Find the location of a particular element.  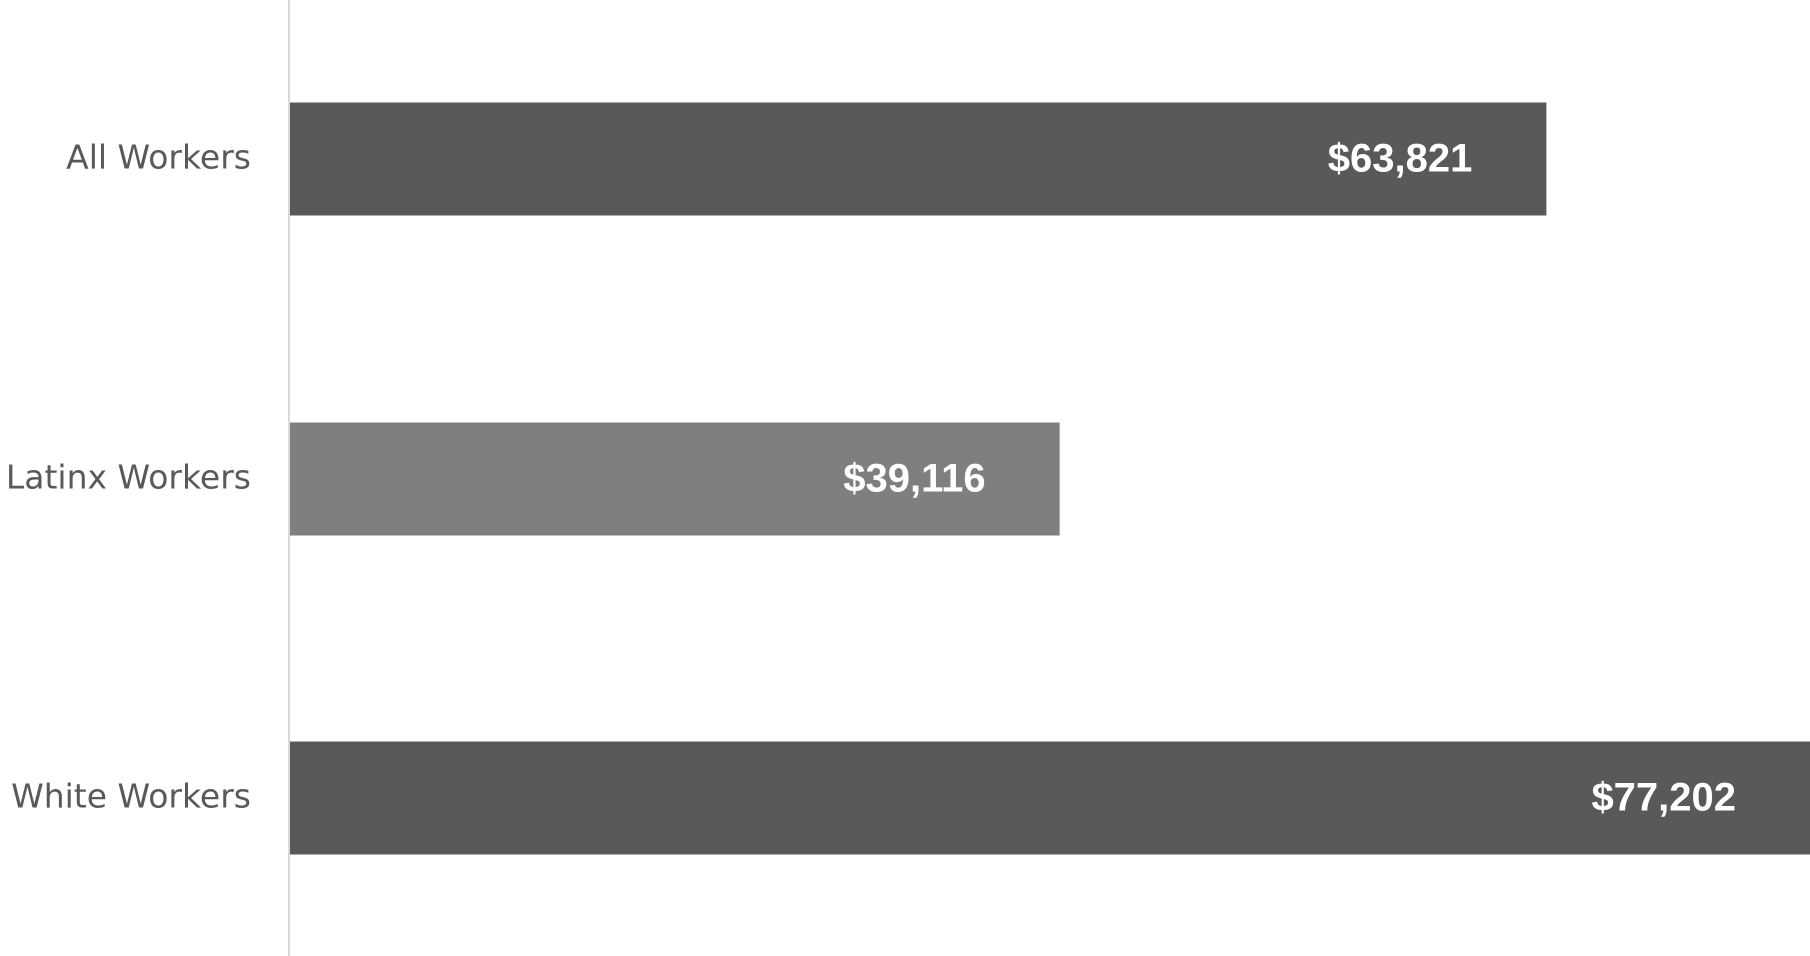

data-label: $39,116 is located at coordinates (914, 479).